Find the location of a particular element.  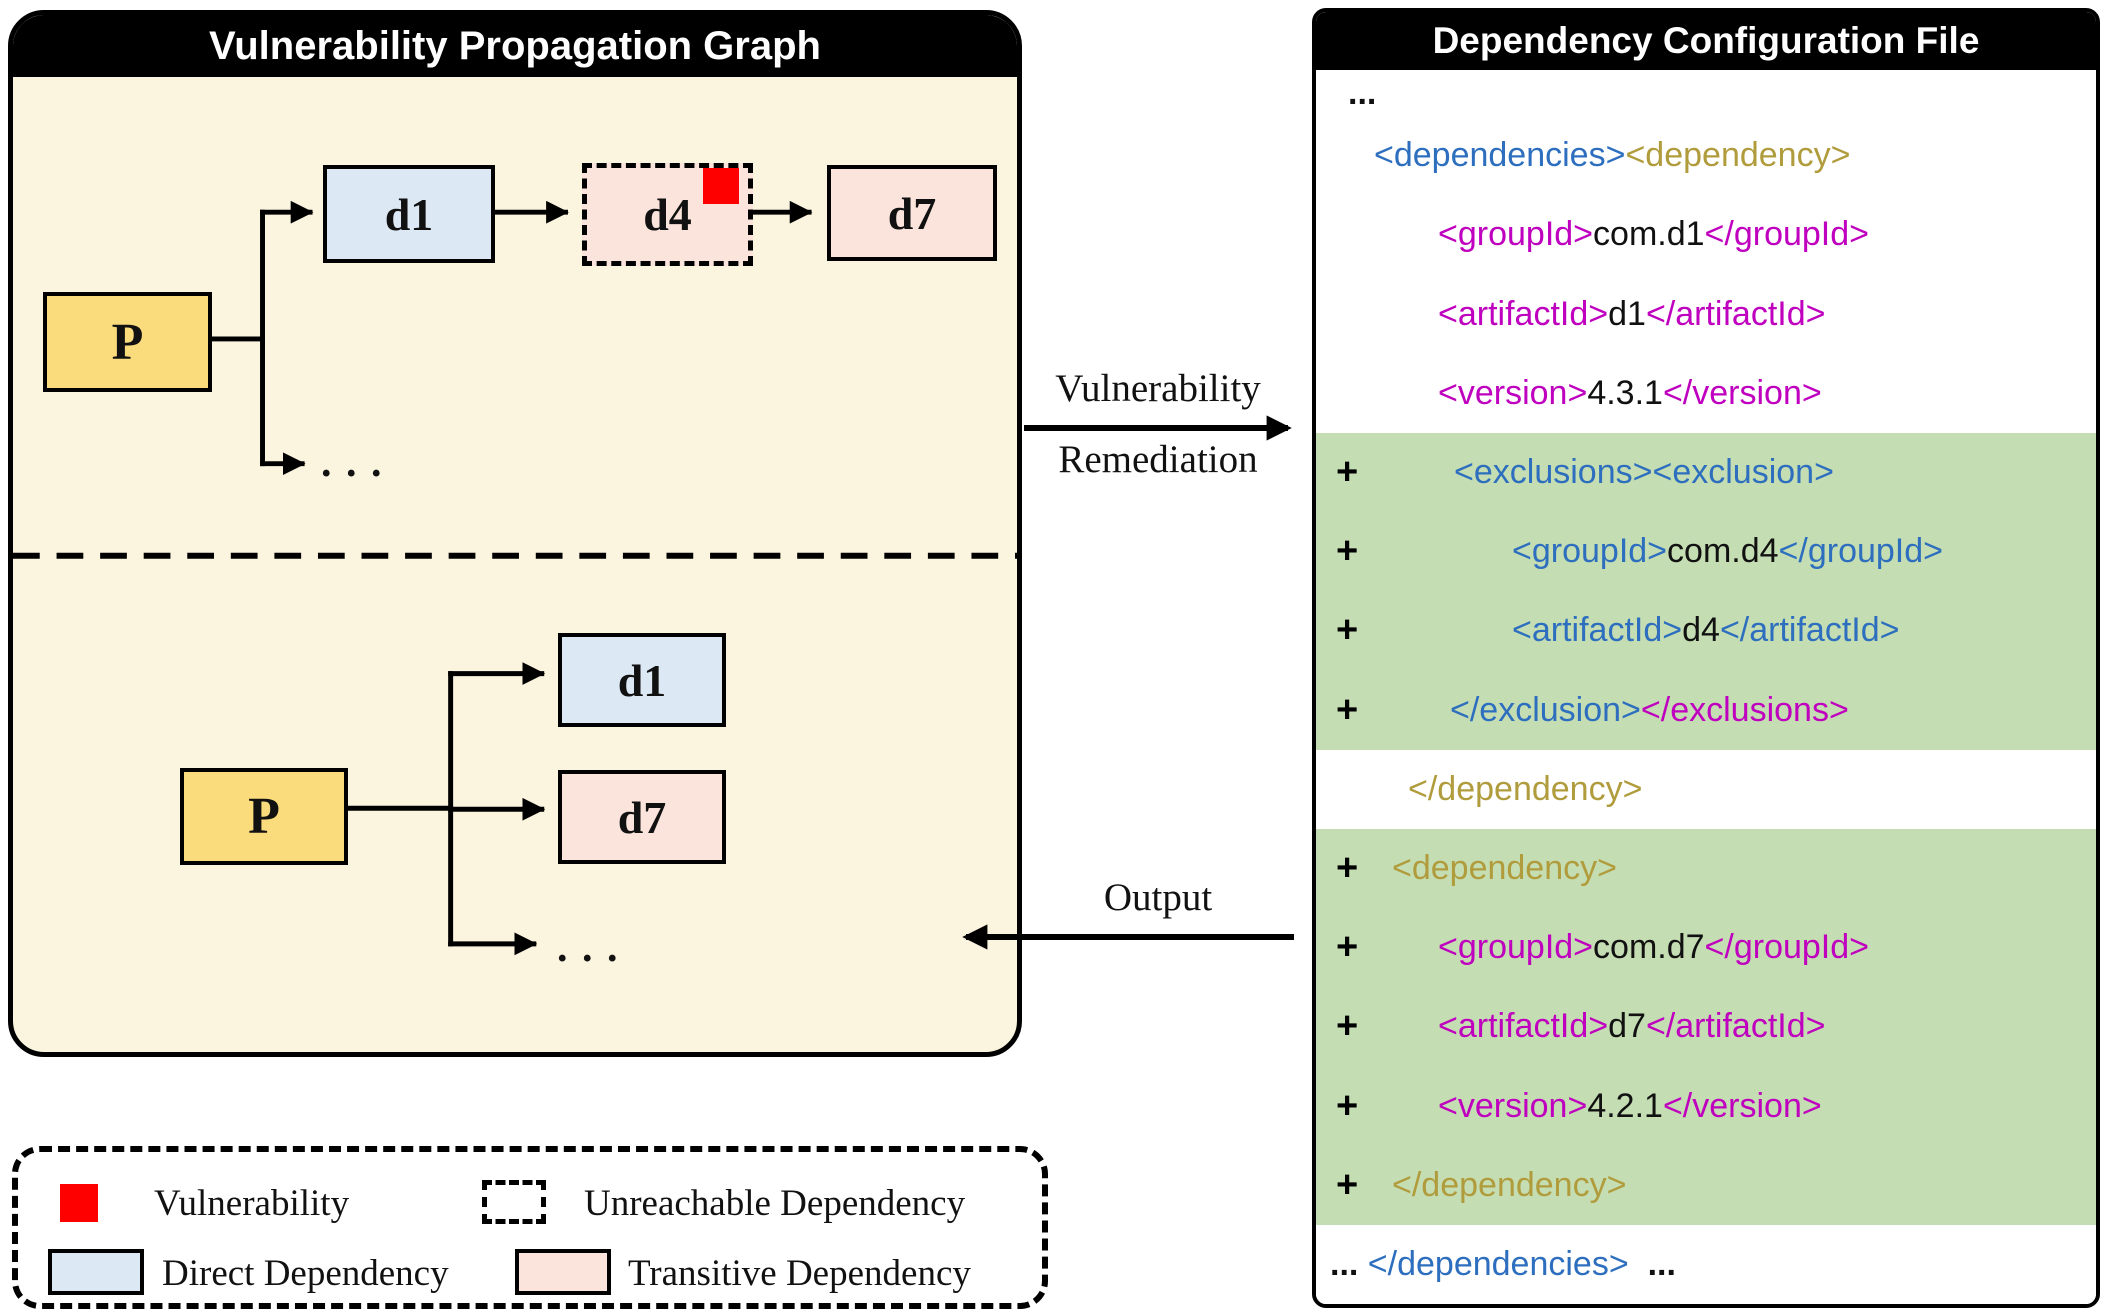

code-line-text: <artifactId>d4</artifactId> is located at coordinates (1607, 630).